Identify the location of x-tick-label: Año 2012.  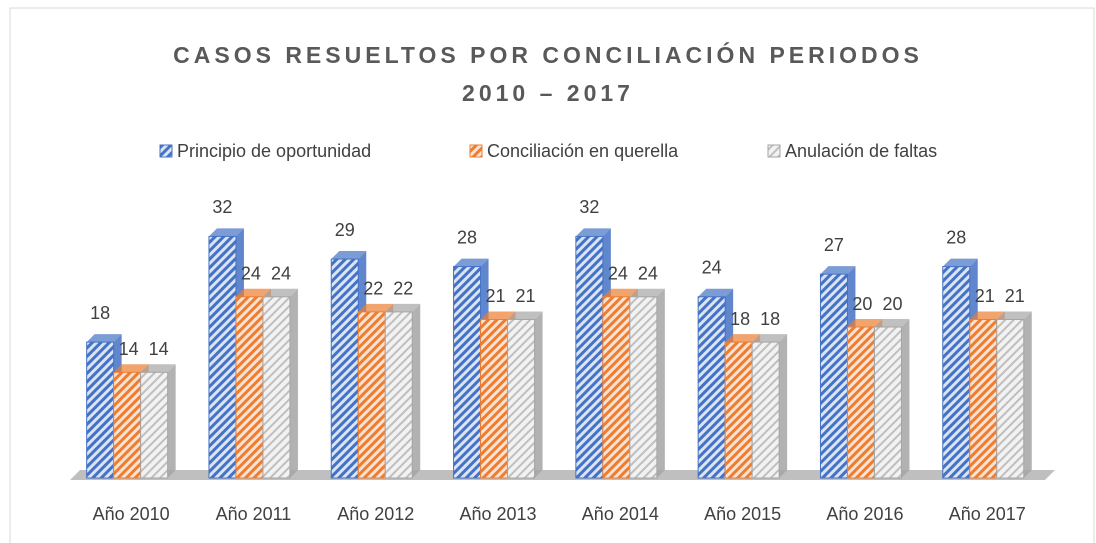
(375, 514).